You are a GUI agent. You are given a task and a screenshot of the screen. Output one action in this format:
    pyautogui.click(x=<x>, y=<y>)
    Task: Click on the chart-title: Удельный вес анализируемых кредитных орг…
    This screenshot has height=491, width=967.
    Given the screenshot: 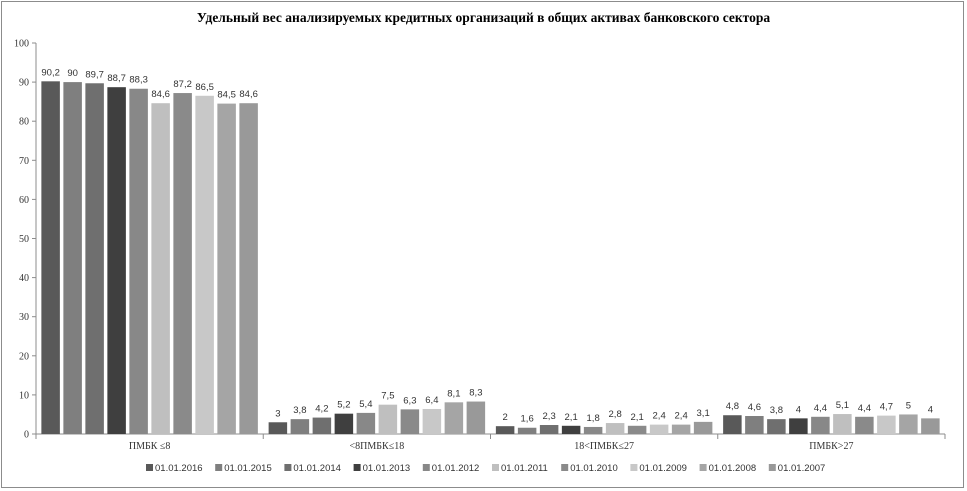 What is the action you would take?
    pyautogui.click(x=483, y=17)
    